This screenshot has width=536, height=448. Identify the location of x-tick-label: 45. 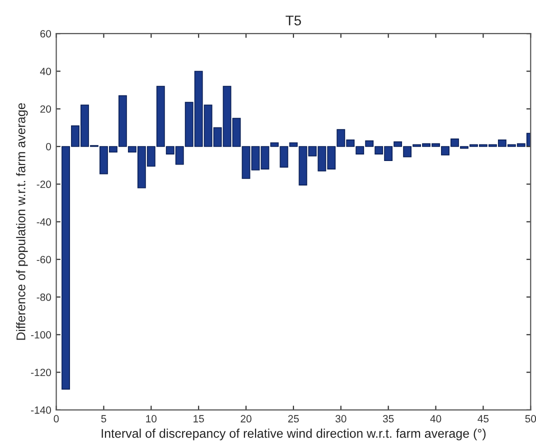
(483, 418).